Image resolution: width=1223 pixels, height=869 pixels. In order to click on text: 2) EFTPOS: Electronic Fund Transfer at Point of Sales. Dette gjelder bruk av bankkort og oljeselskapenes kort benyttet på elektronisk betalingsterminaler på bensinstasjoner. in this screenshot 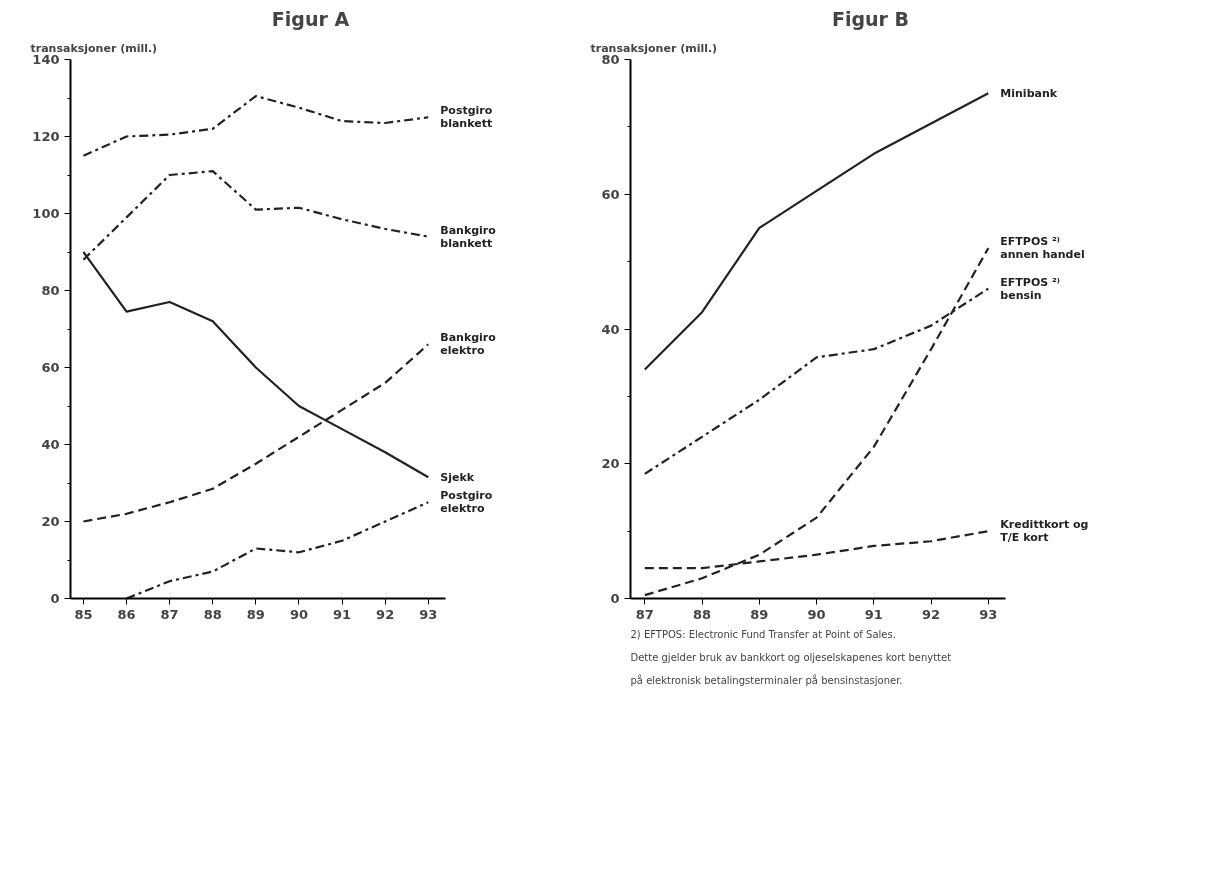, I will do `click(791, 657)`.